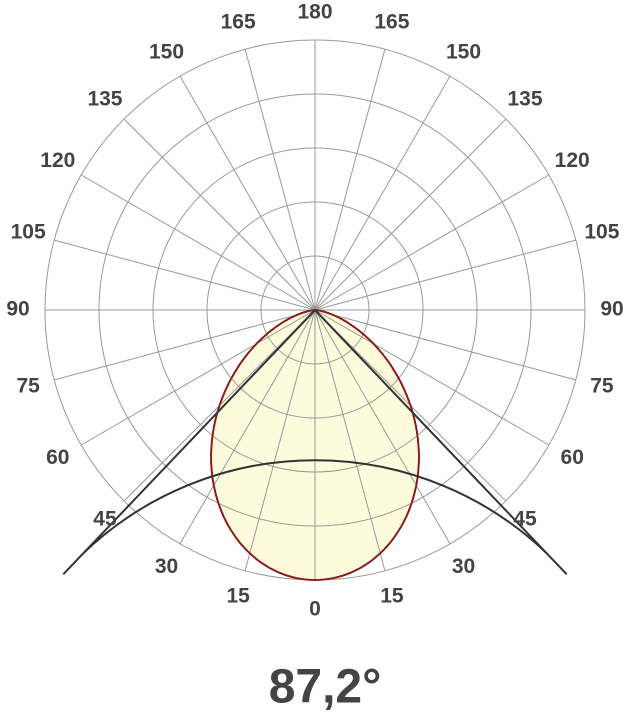  I want to click on angle-label: 180, so click(314, 12).